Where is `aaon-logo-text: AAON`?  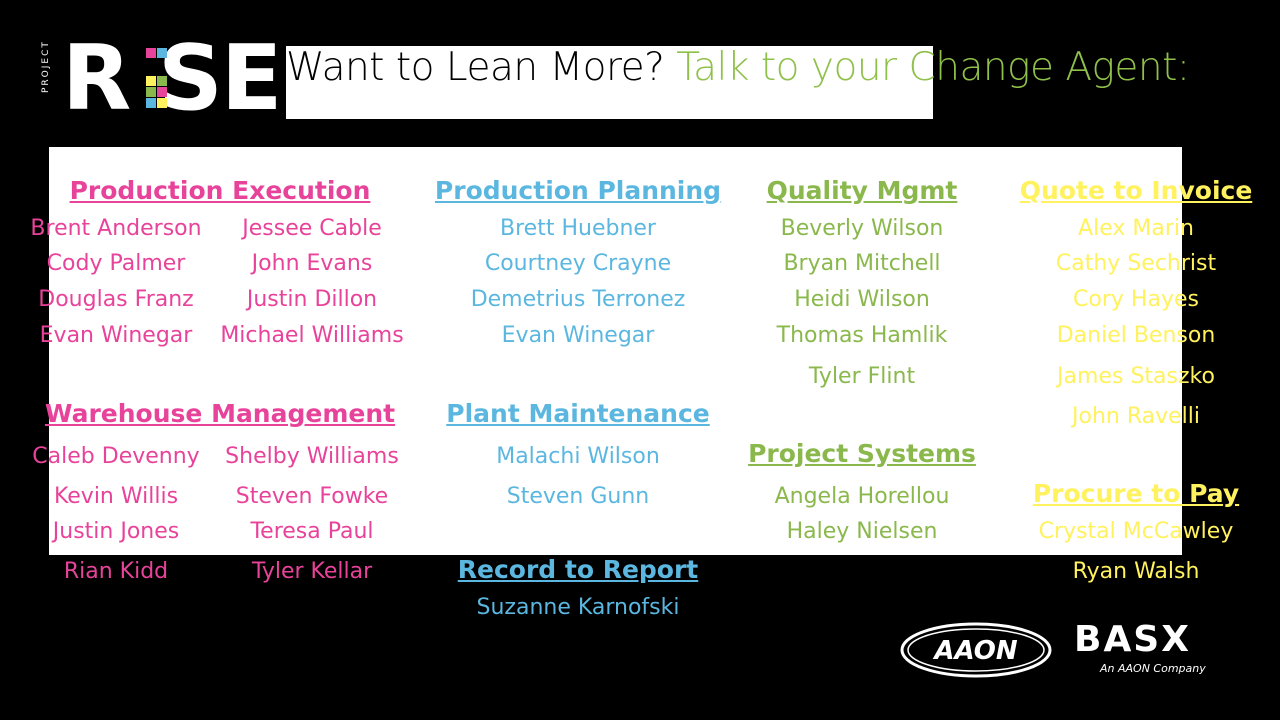
aaon-logo-text: AAON is located at coordinates (975, 651).